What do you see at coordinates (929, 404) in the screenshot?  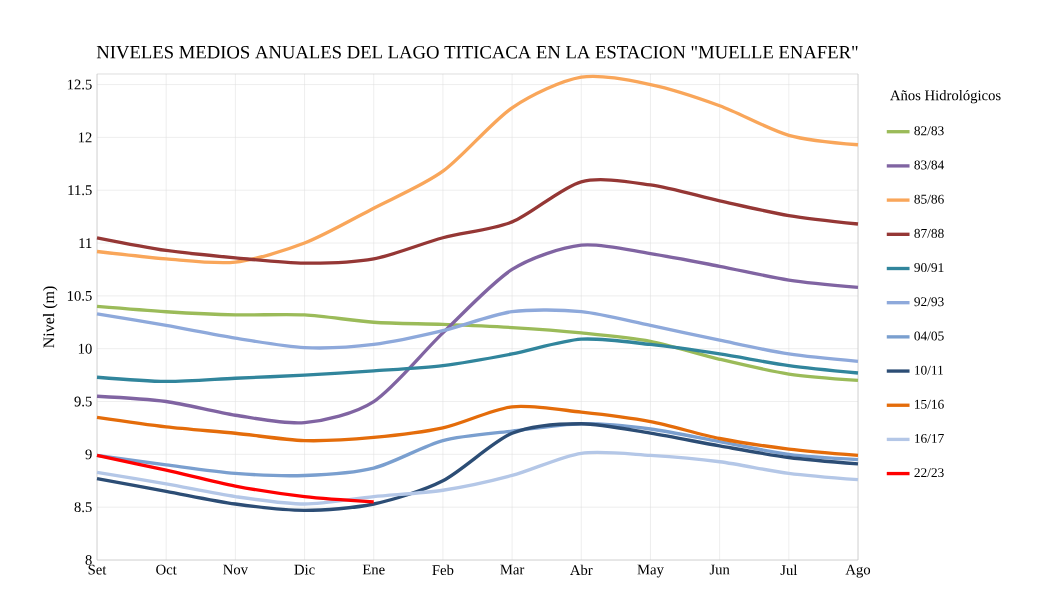 I see `legend-label: 15/16` at bounding box center [929, 404].